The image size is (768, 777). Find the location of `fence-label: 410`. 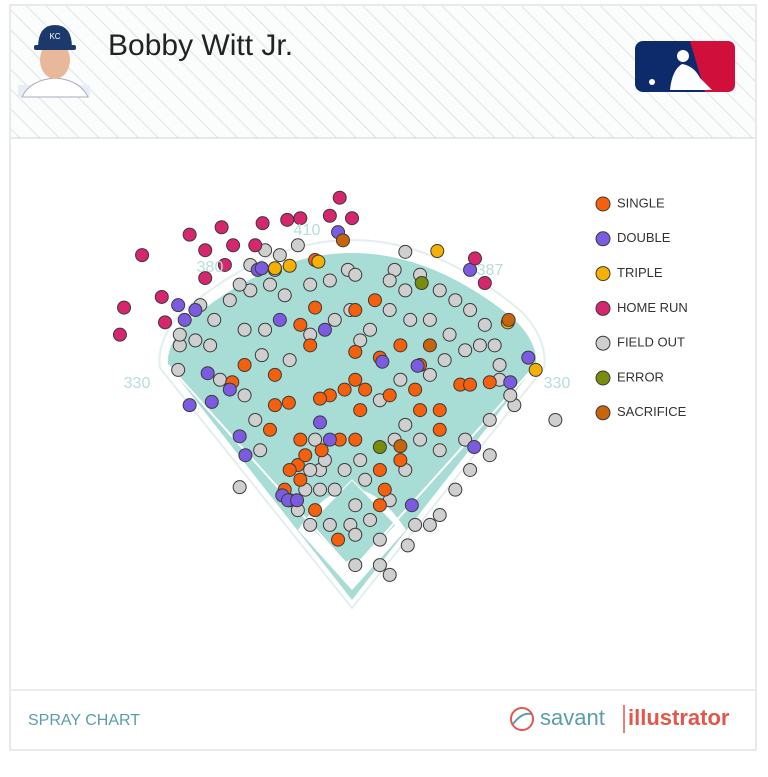

fence-label: 410 is located at coordinates (307, 230).